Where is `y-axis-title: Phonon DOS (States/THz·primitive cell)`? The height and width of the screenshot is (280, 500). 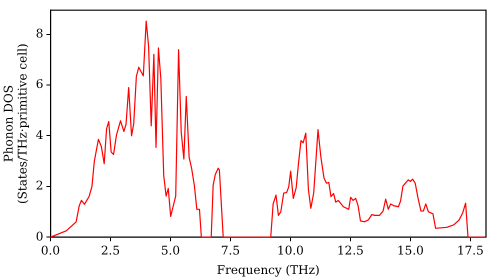 y-axis-title: Phonon DOS (States/THz·primitive cell) is located at coordinates (15, 123).